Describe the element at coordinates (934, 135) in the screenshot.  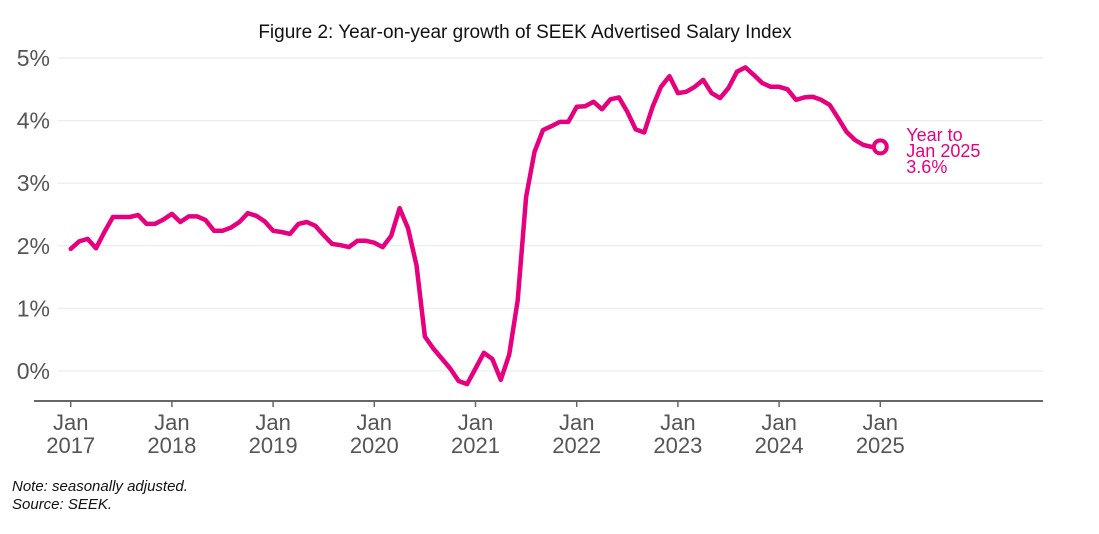
I see `annotation-text: Year to` at that location.